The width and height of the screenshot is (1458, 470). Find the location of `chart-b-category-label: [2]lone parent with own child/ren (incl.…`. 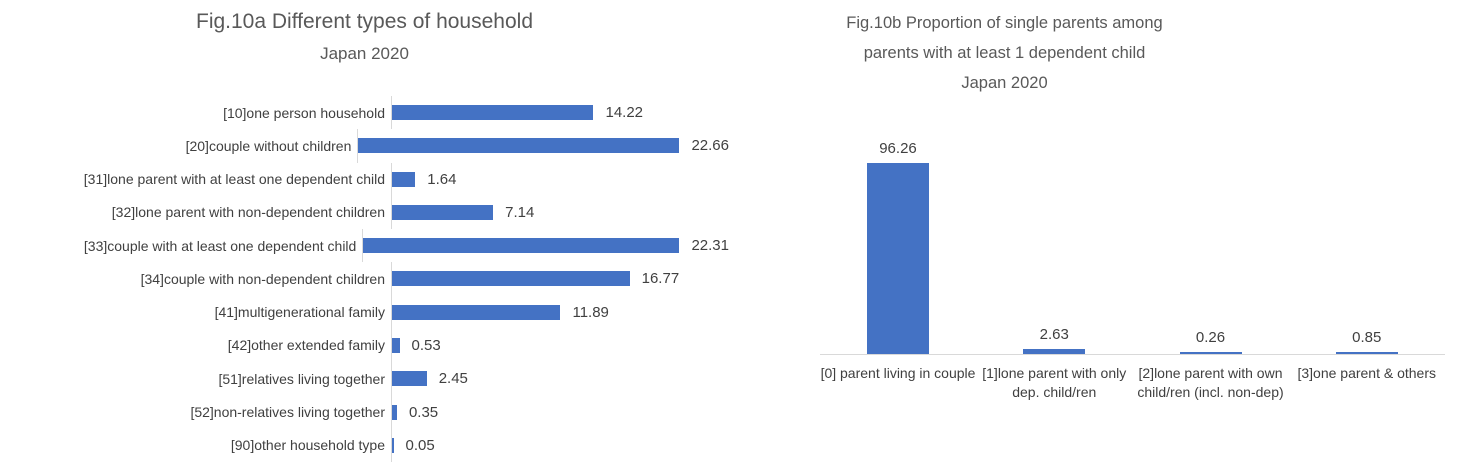

chart-b-category-label: [2]lone parent with own child/ren (incl.… is located at coordinates (1210, 382).